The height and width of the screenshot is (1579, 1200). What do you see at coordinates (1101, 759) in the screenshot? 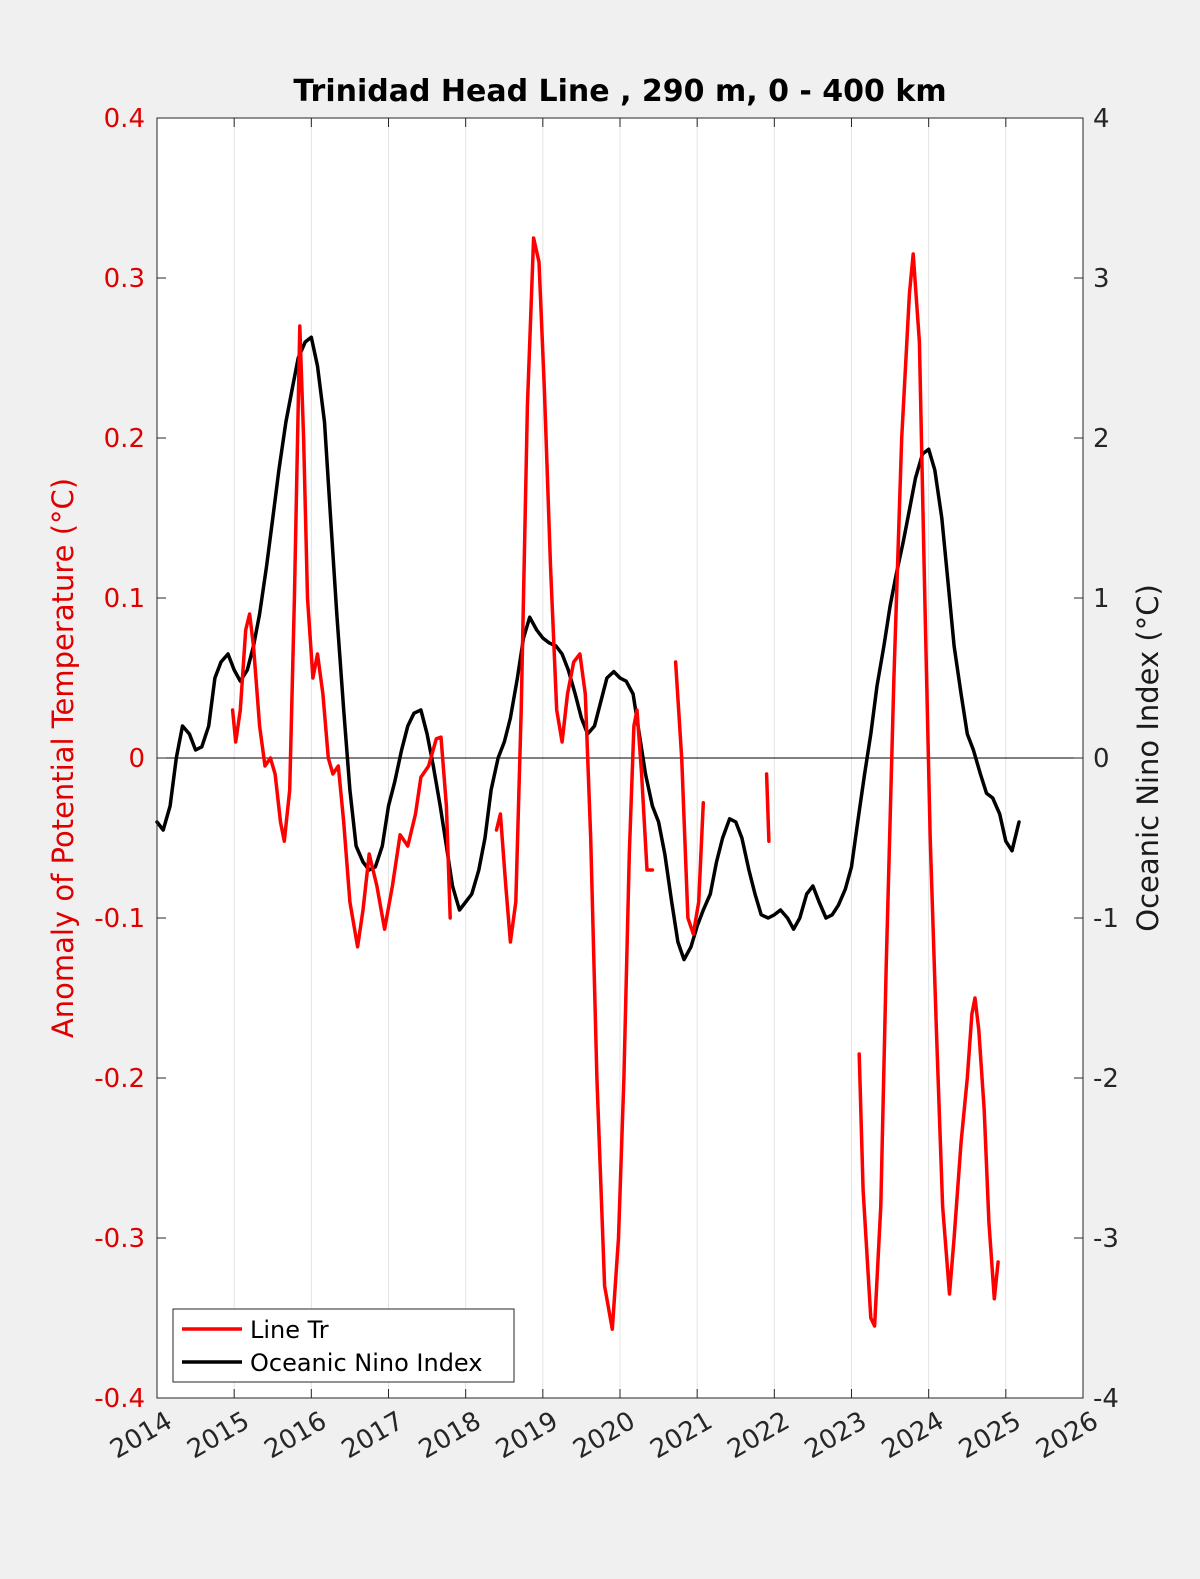
I see `right-y-tick-label: 0` at bounding box center [1101, 759].